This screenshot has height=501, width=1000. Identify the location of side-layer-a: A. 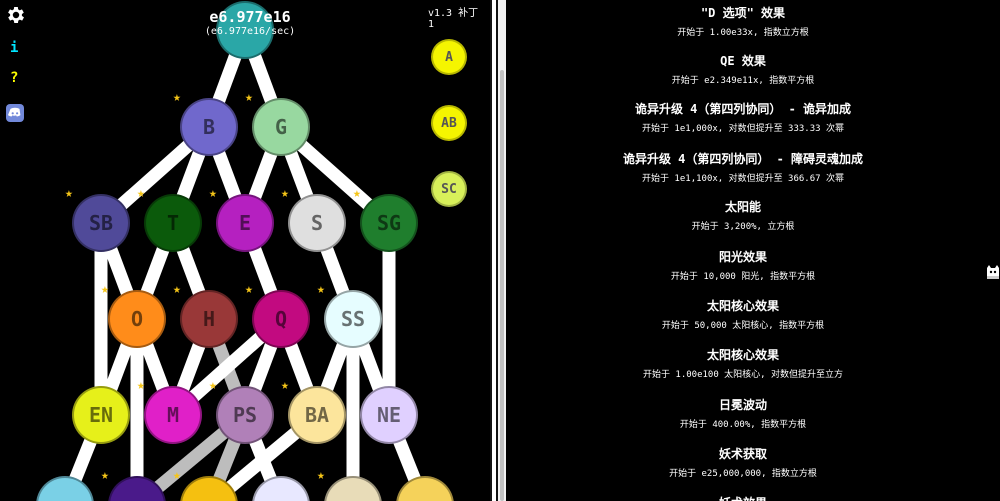
(449, 57).